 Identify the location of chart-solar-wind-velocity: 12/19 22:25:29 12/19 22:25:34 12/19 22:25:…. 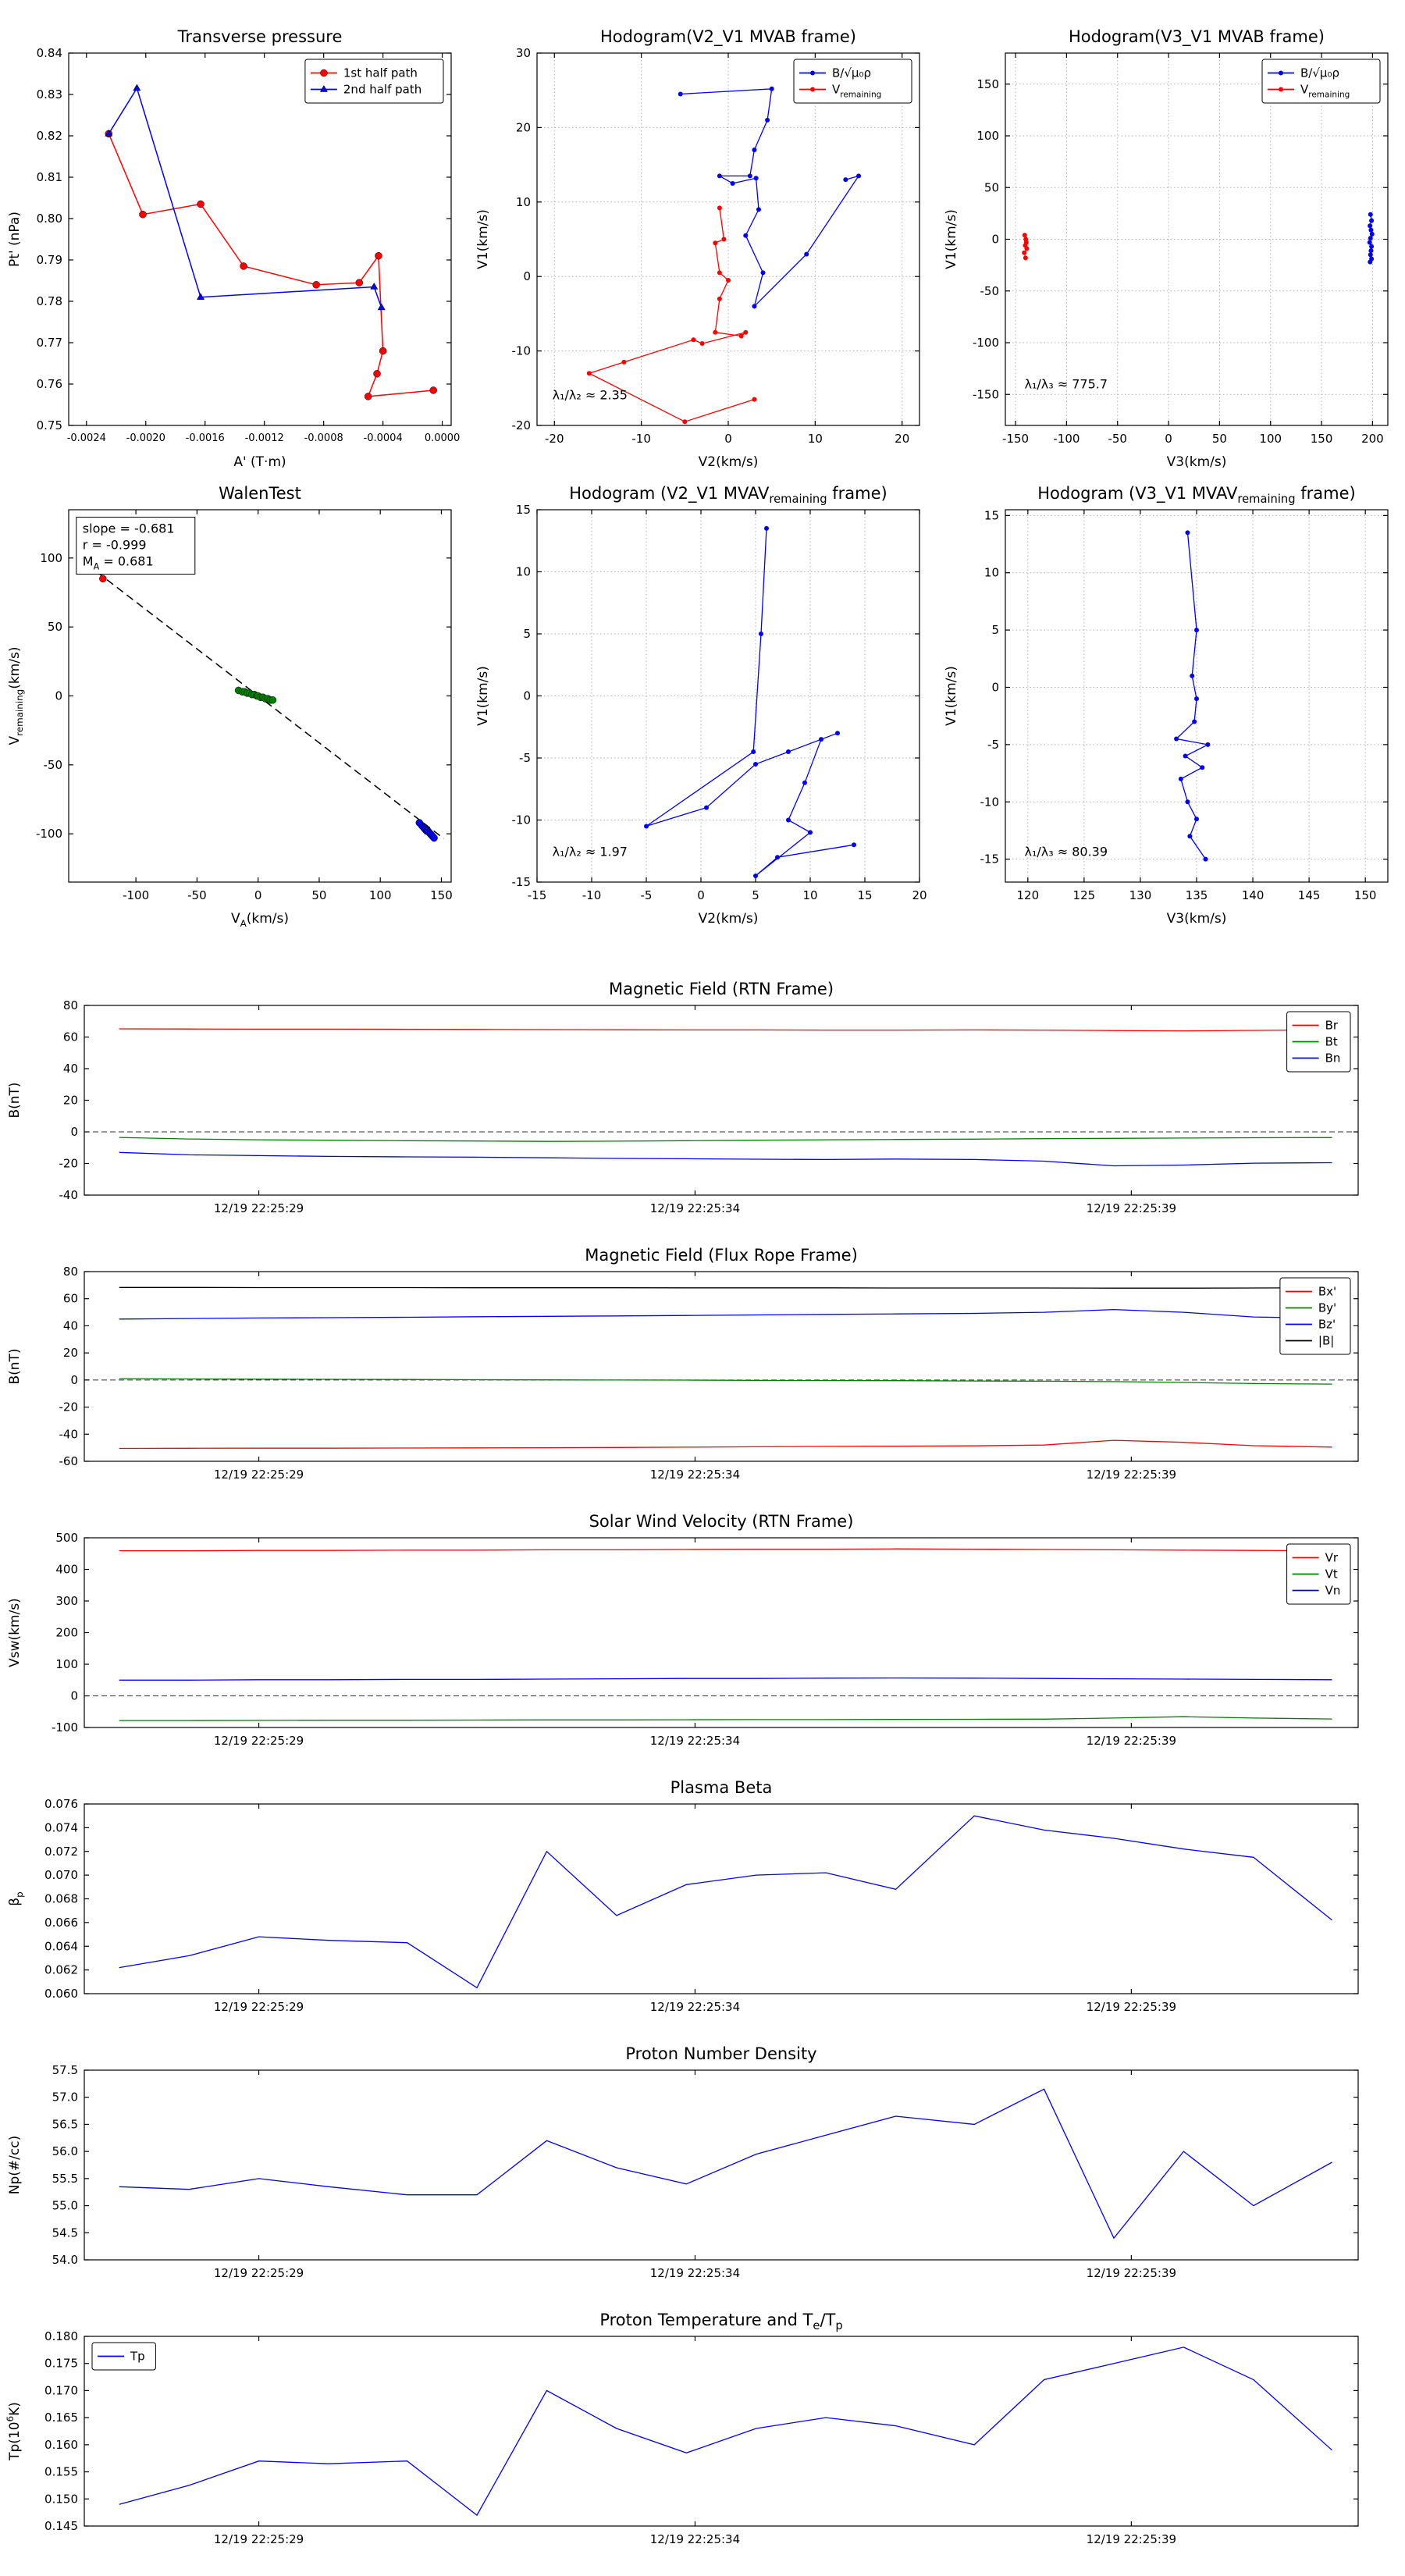
(703, 1636).